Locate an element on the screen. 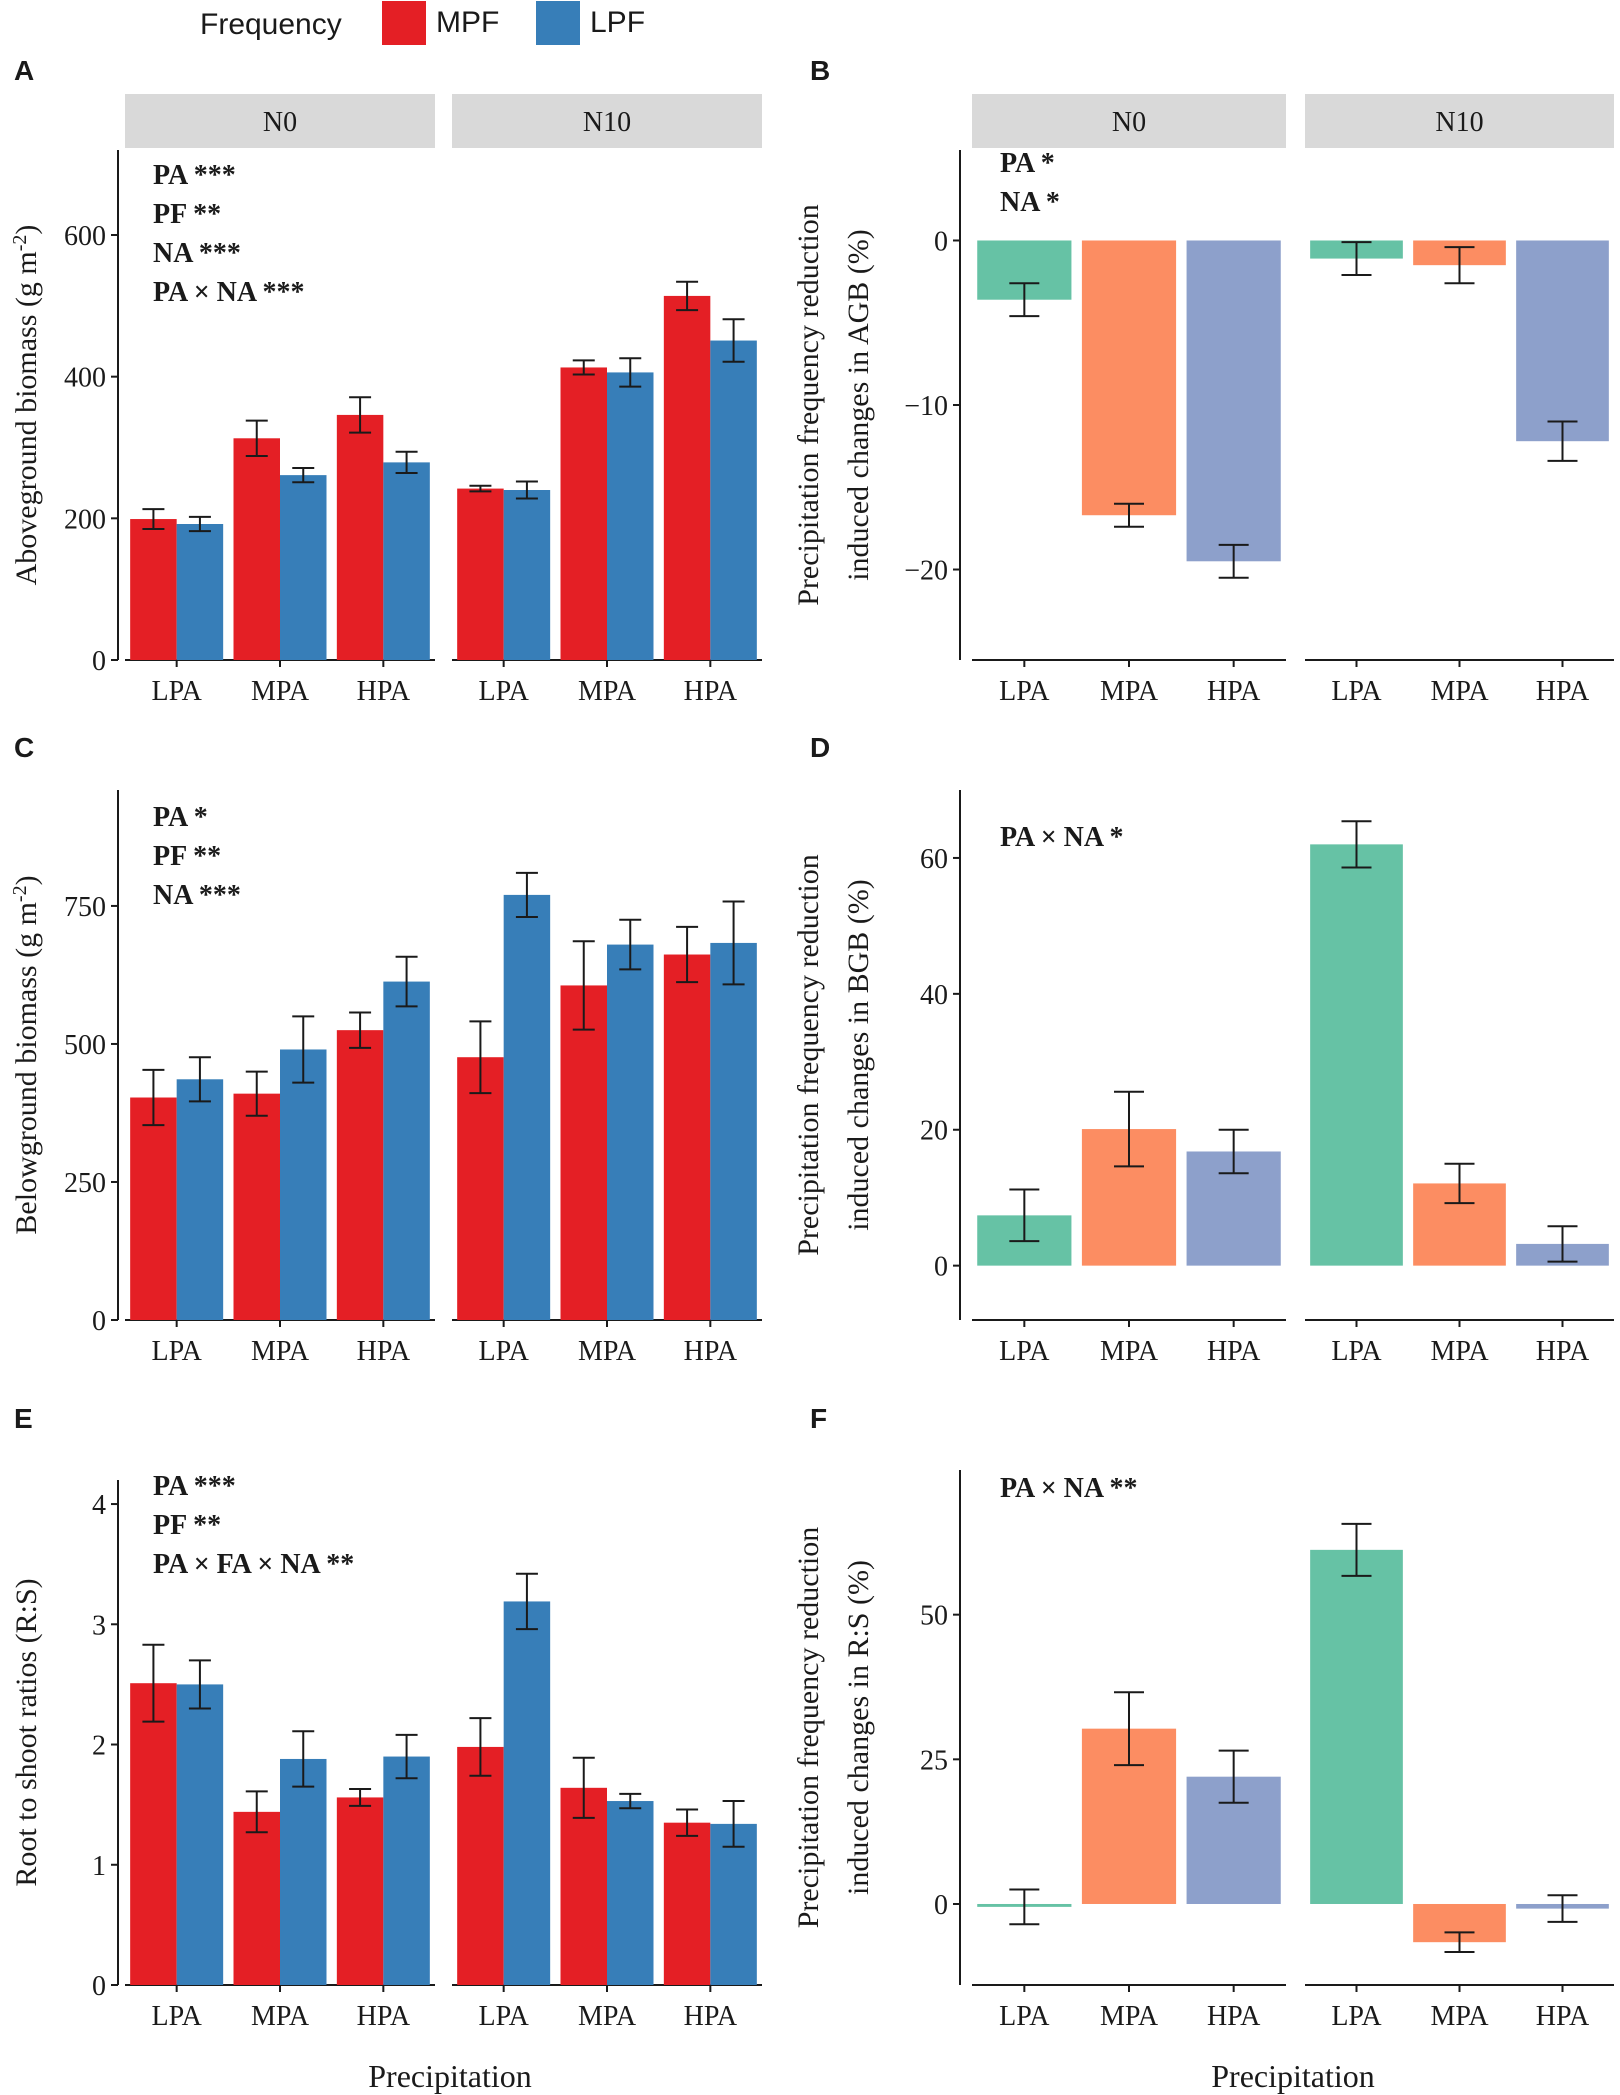  bar-a-0-lpa-lpf is located at coordinates (200, 592).